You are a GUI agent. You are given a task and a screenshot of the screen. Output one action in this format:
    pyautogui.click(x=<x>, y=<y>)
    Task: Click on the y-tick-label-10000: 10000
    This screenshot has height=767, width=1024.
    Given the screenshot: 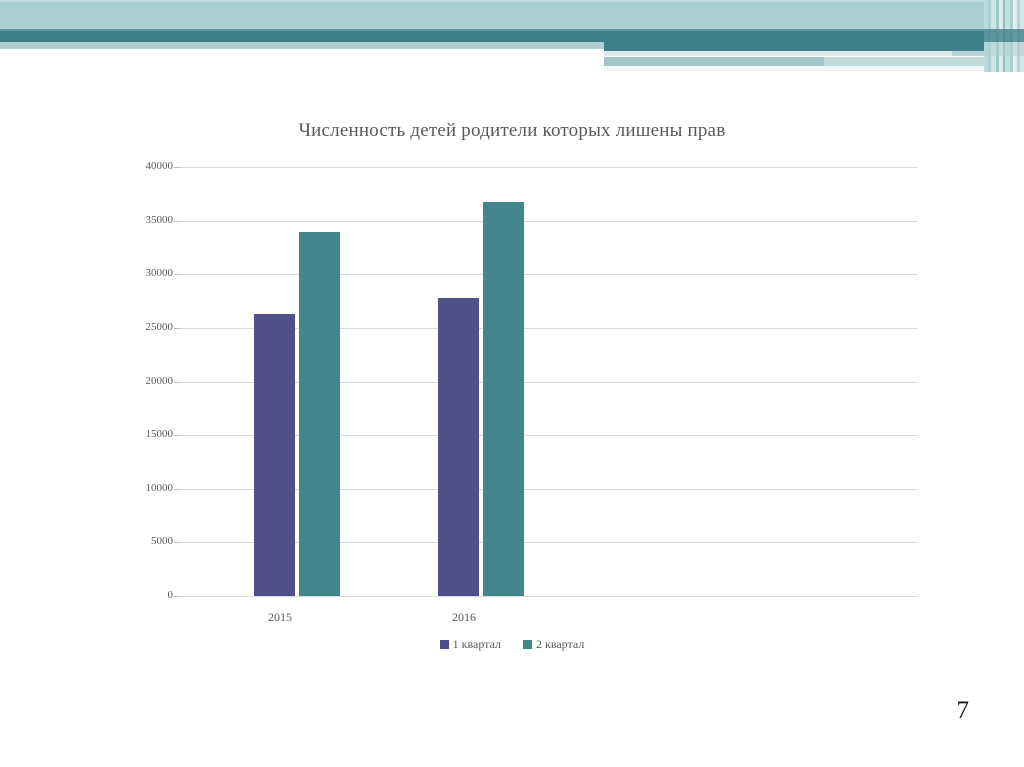 What is the action you would take?
    pyautogui.click(x=159, y=487)
    